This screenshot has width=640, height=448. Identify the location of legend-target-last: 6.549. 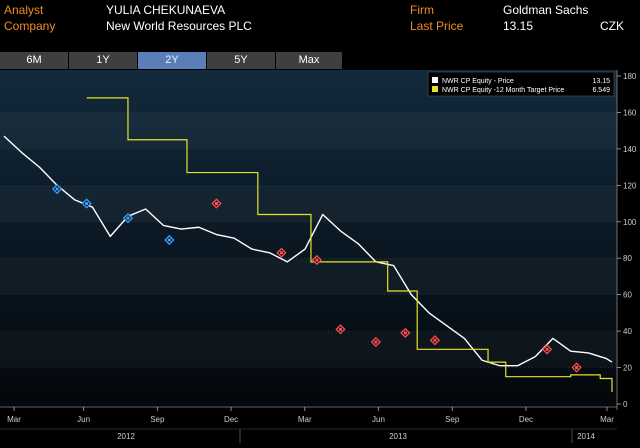
(601, 90).